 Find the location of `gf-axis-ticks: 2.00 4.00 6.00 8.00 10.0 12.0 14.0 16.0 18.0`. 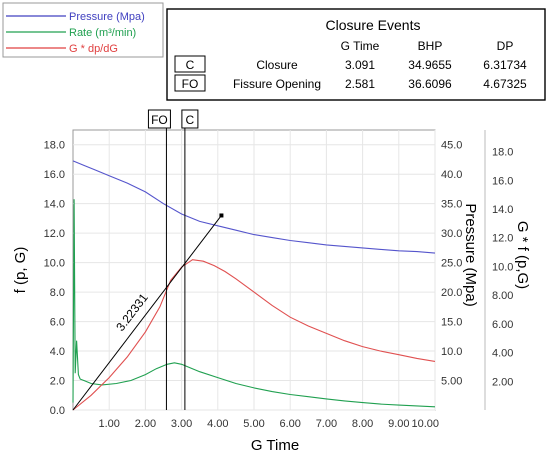

gf-axis-ticks: 2.00 4.00 6.00 8.00 10.0 12.0 14.0 16.0 18.0 is located at coordinates (502, 268).